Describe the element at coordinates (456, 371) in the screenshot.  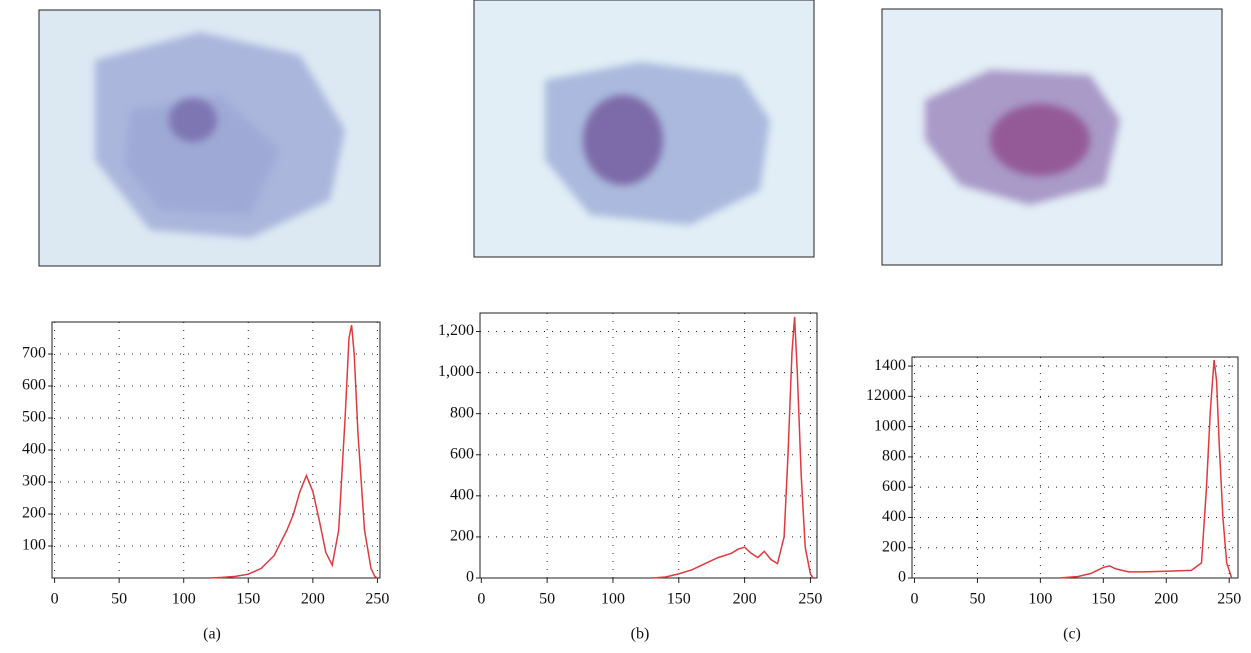
I see `y-tick-label: 1,000` at that location.